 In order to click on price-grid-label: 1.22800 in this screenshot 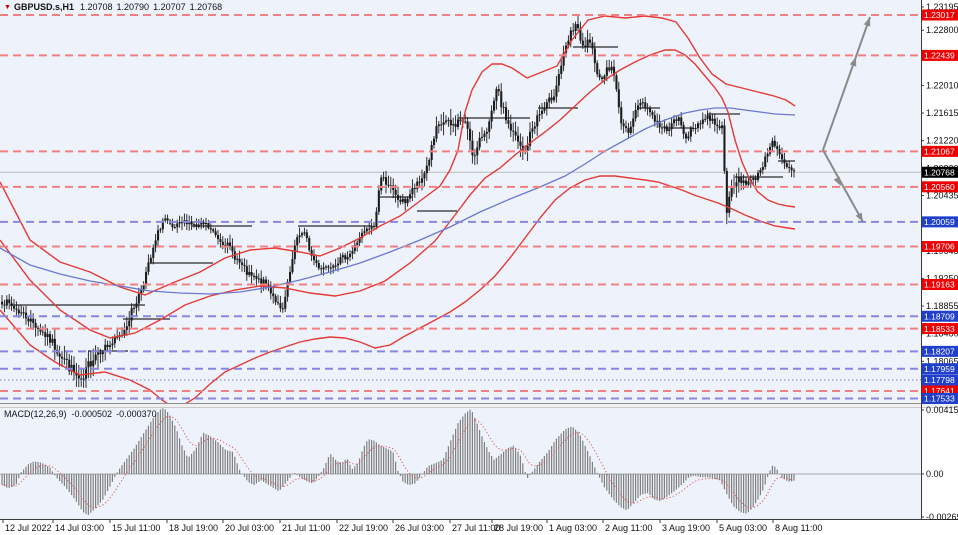, I will do `click(942, 30)`.